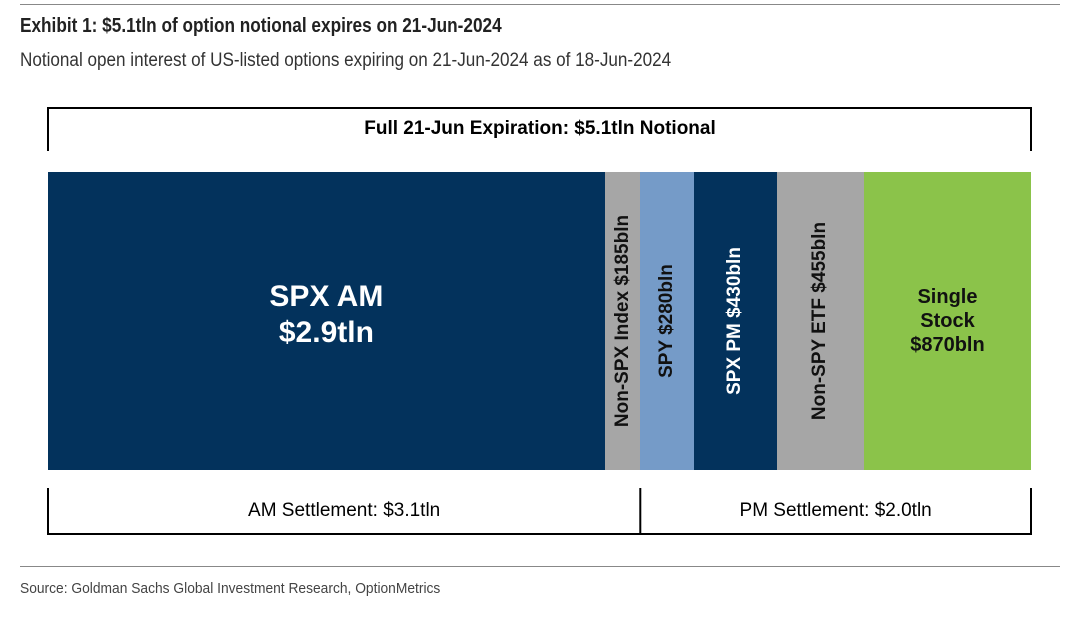 The width and height of the screenshot is (1080, 621). What do you see at coordinates (735, 359) in the screenshot?
I see `segment-label: SPX PM` at bounding box center [735, 359].